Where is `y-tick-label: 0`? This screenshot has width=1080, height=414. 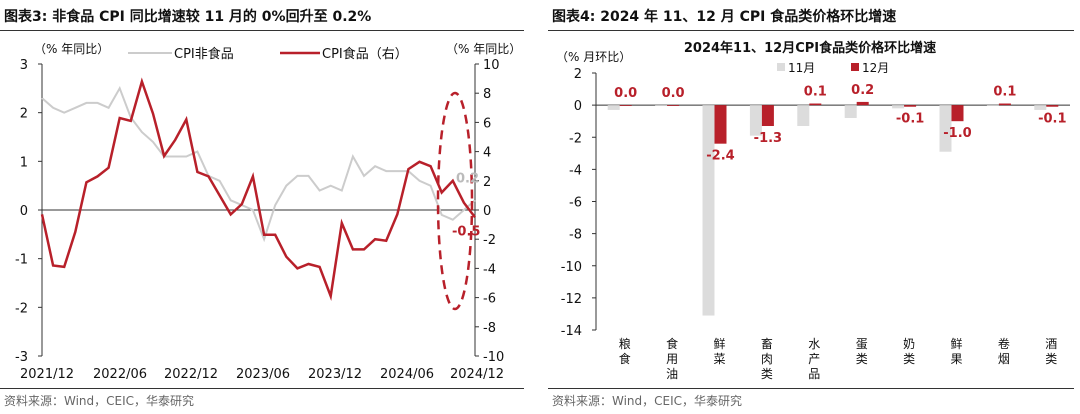 y-tick-label: 0 is located at coordinates (578, 106).